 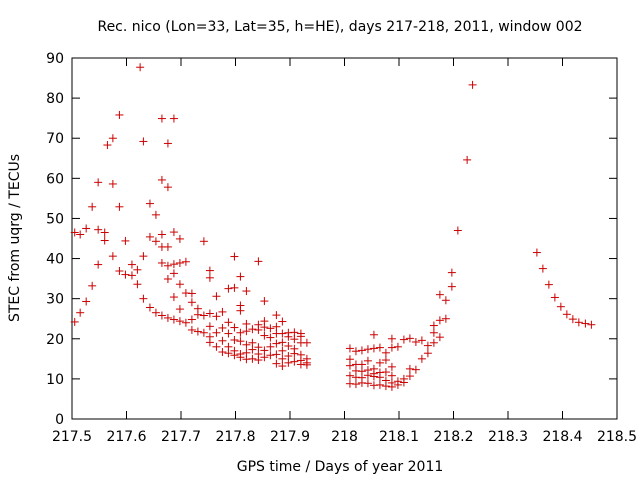 I want to click on x-tick-label: 218.4, so click(x=562, y=437).